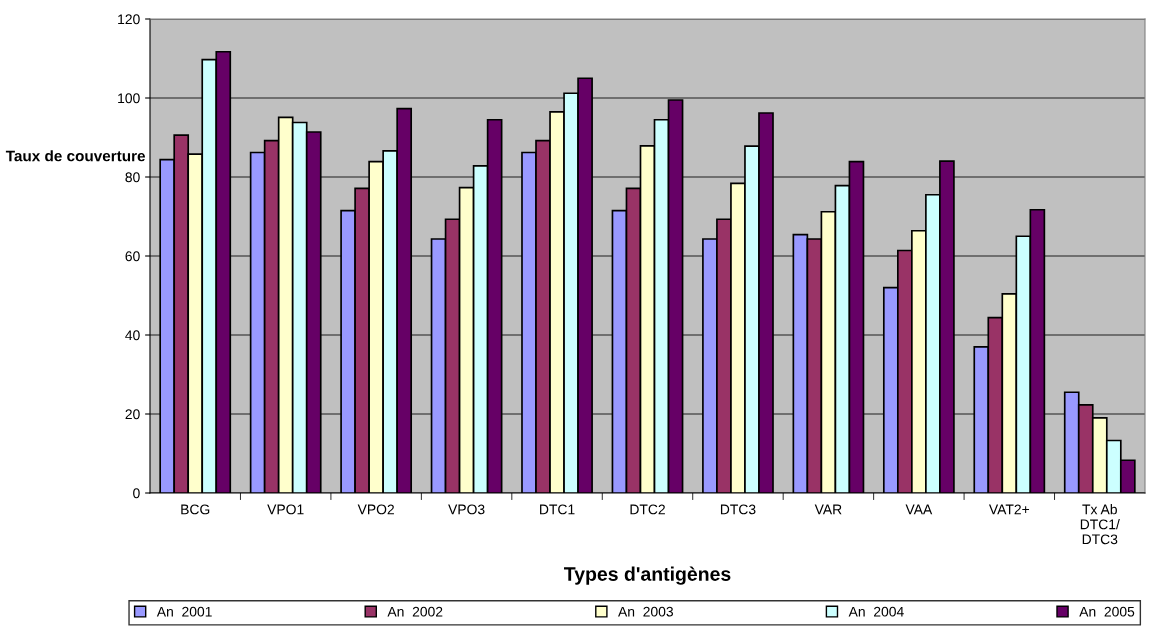 The width and height of the screenshot is (1154, 635). What do you see at coordinates (828, 509) in the screenshot?
I see `x-tick-label: VAR` at bounding box center [828, 509].